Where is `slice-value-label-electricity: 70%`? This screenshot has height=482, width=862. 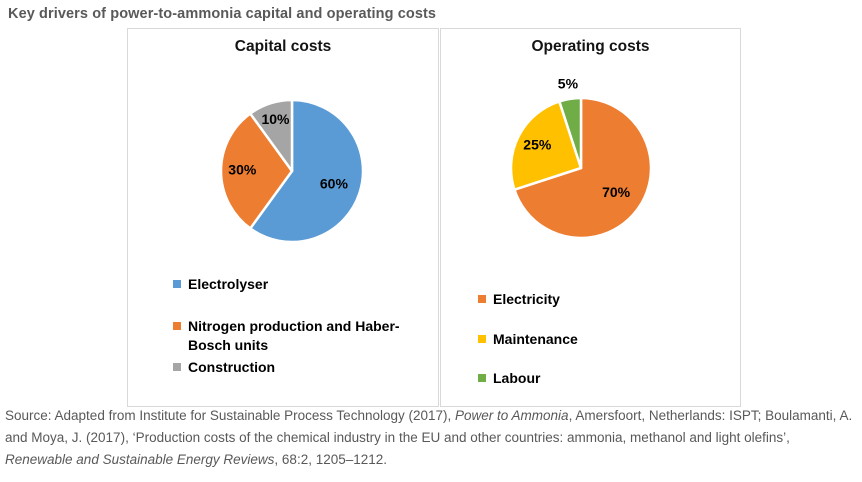 slice-value-label-electricity: 70% is located at coordinates (616, 192).